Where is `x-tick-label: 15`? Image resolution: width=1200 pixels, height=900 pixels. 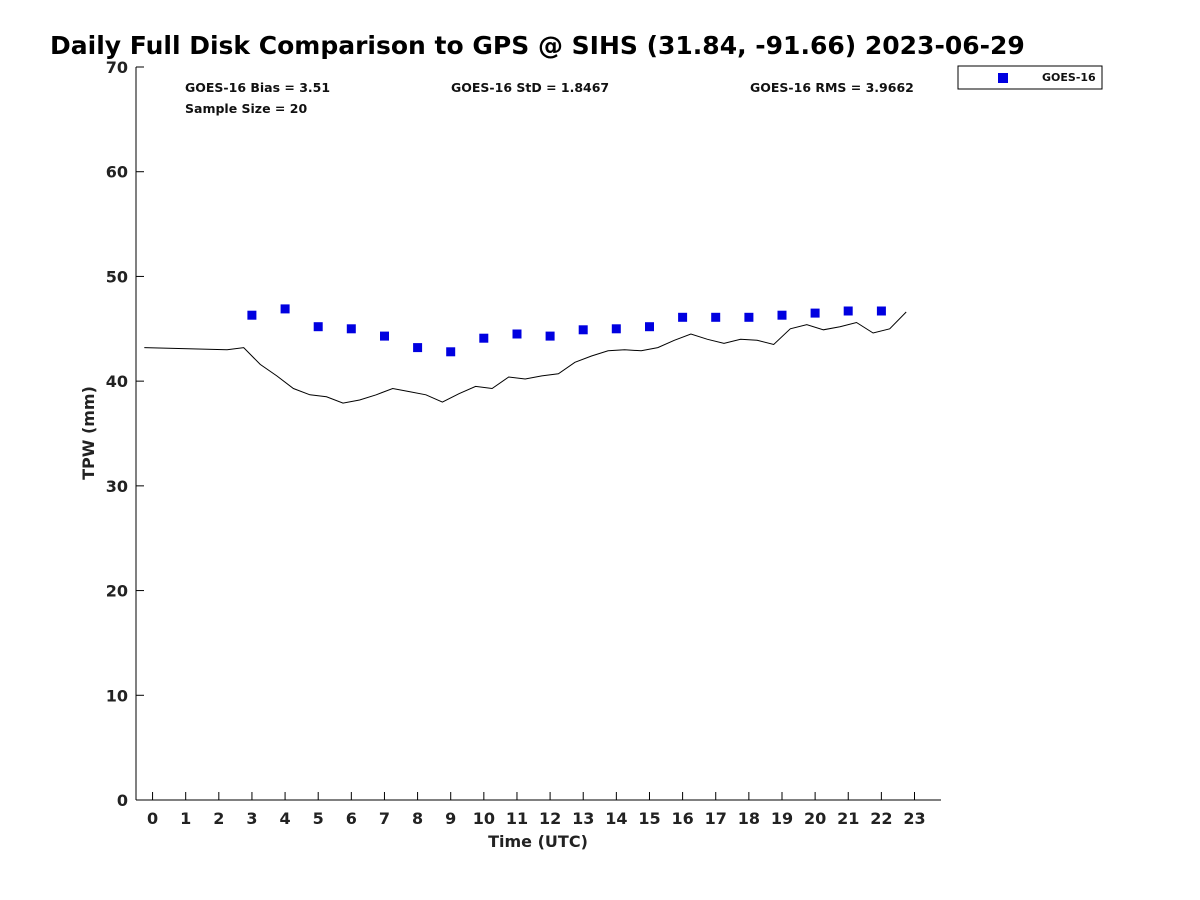 x-tick-label: 15 is located at coordinates (649, 818).